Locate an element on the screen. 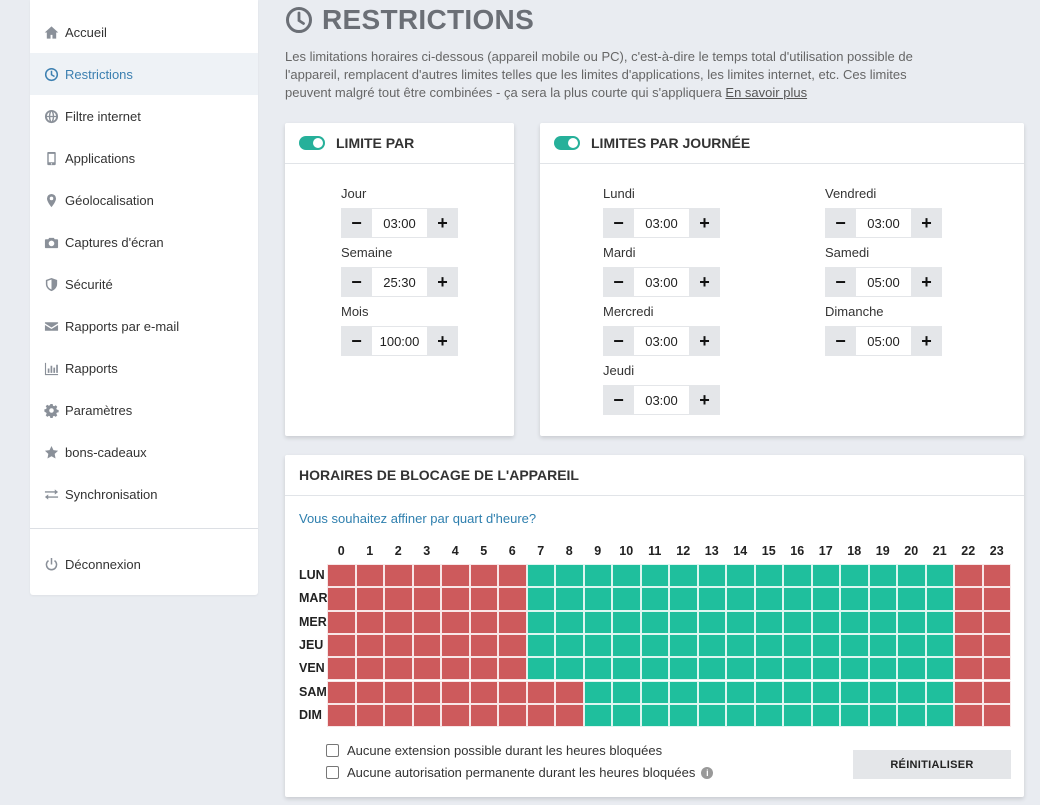  sidebar-item-rapports: Rapports is located at coordinates (144, 368).